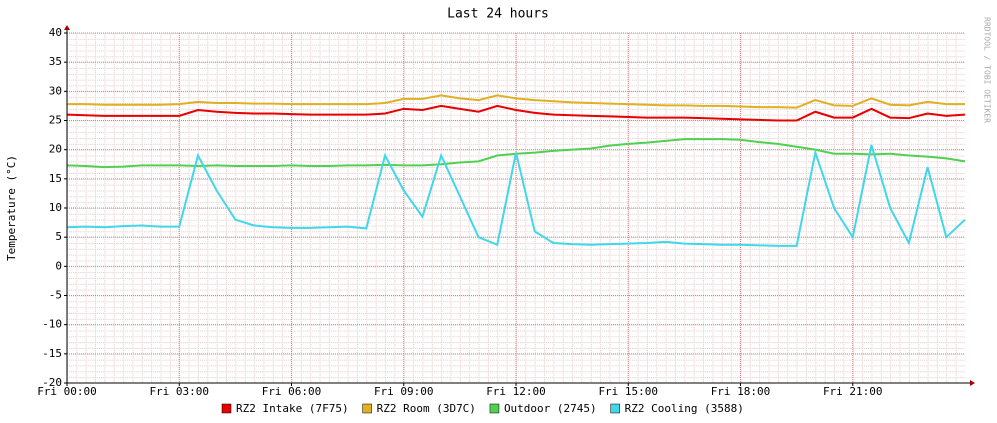 This screenshot has width=997, height=423. I want to click on x-tick-label: Fri 18:00, so click(741, 391).